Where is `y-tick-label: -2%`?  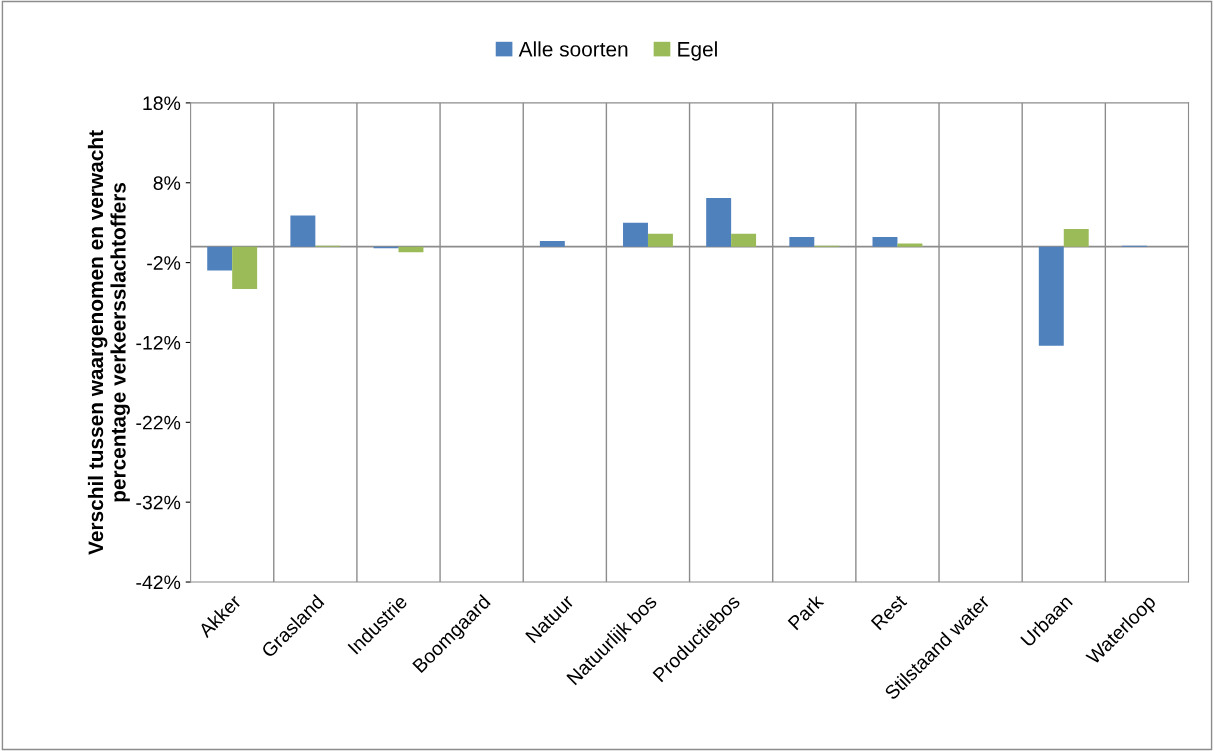
y-tick-label: -2% is located at coordinates (164, 263).